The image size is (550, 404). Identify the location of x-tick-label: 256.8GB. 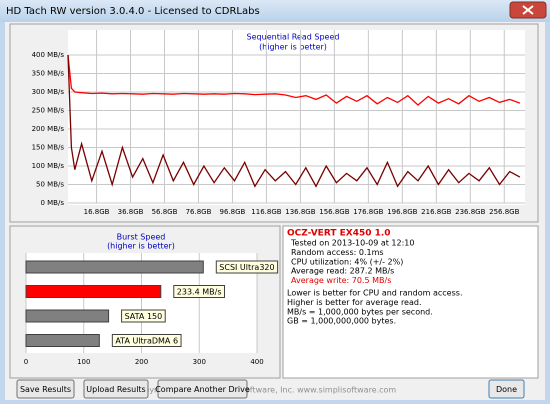
(504, 212).